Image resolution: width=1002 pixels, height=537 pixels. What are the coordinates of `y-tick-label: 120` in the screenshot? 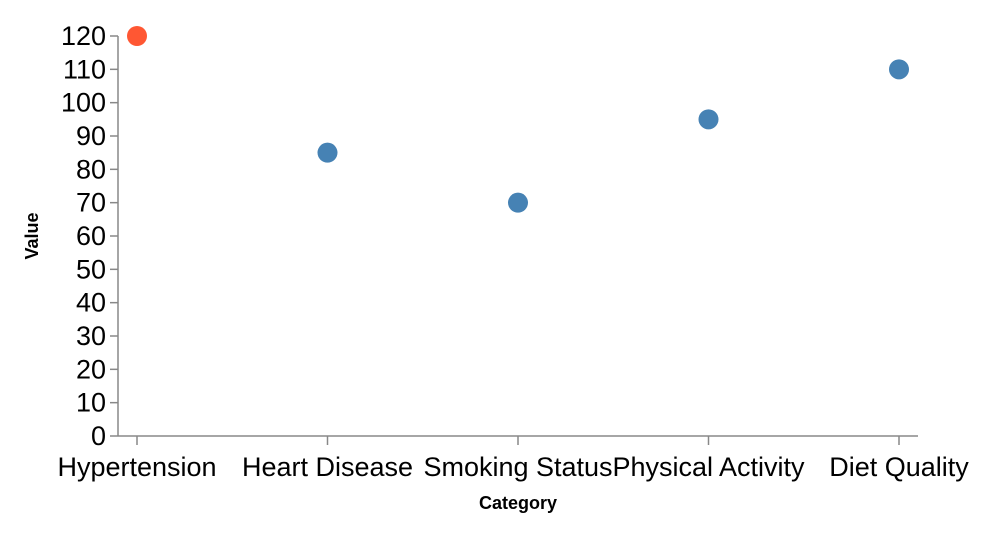 It's located at (83, 36).